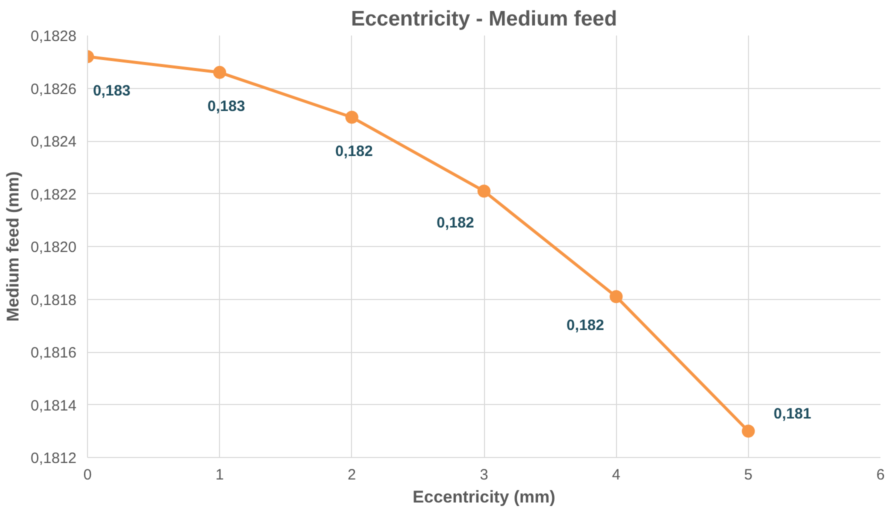 The image size is (895, 509). What do you see at coordinates (53, 353) in the screenshot?
I see `y-tick-label: 0,1816` at bounding box center [53, 353].